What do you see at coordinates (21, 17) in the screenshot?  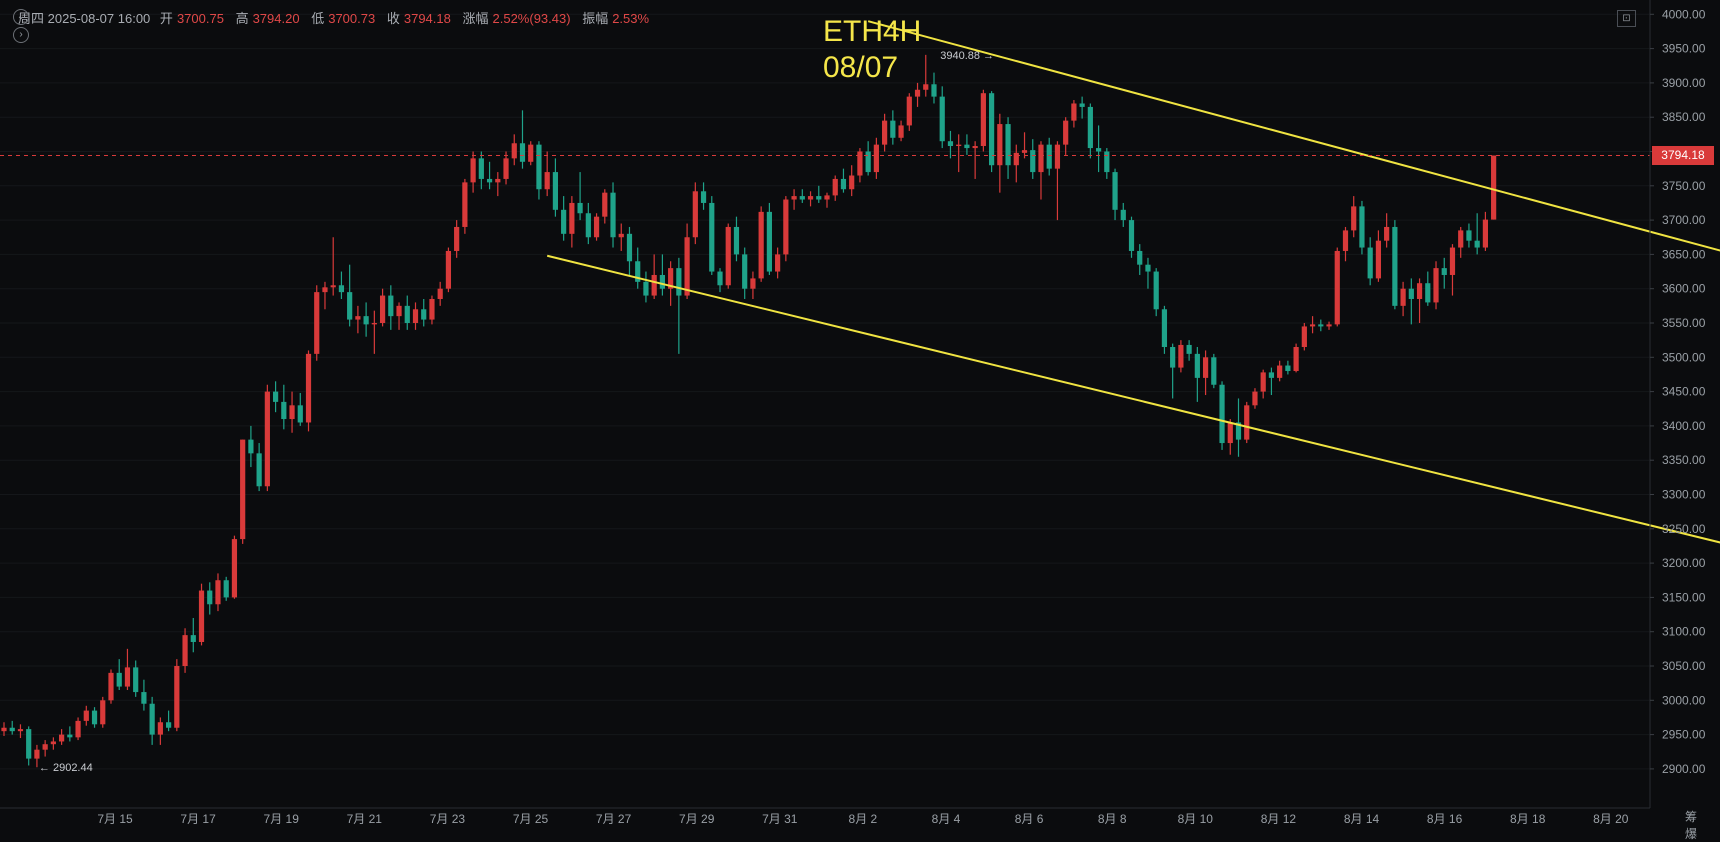 I see `collapse-chevron-icon: ⌄` at bounding box center [21, 17].